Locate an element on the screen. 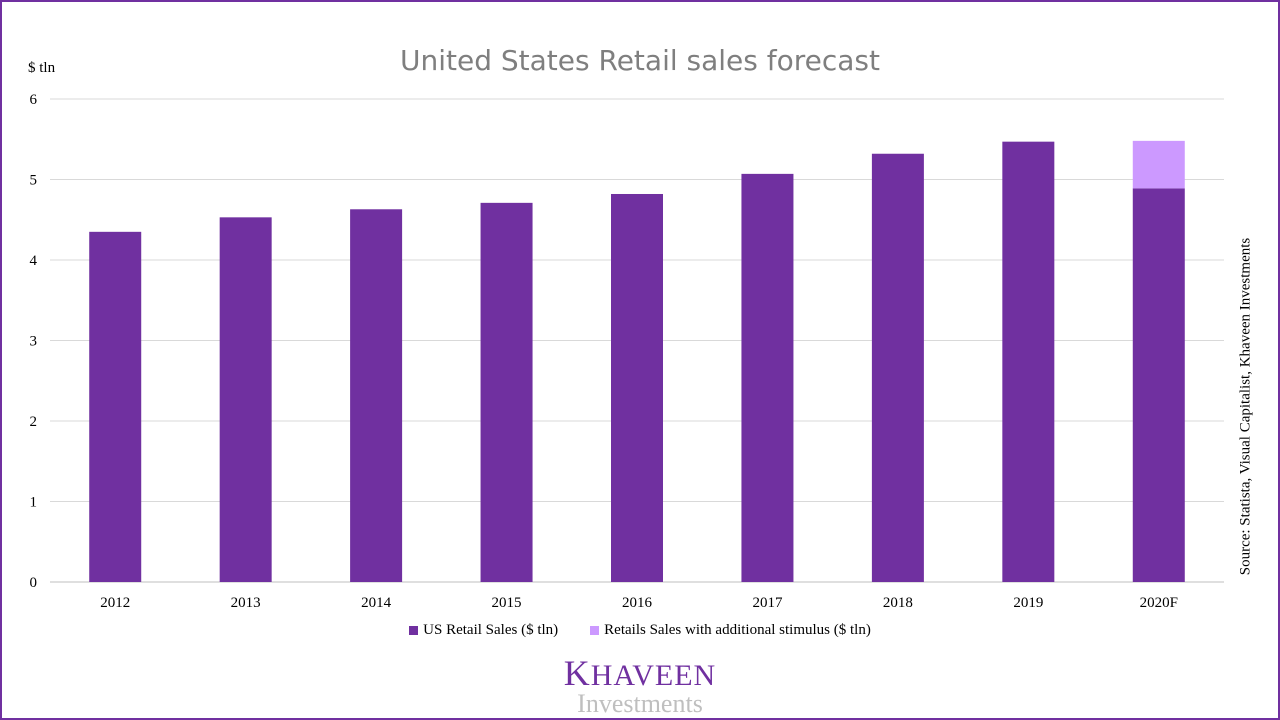 The width and height of the screenshot is (1280, 720). y-axis-unit-label: $ tln is located at coordinates (42, 68).